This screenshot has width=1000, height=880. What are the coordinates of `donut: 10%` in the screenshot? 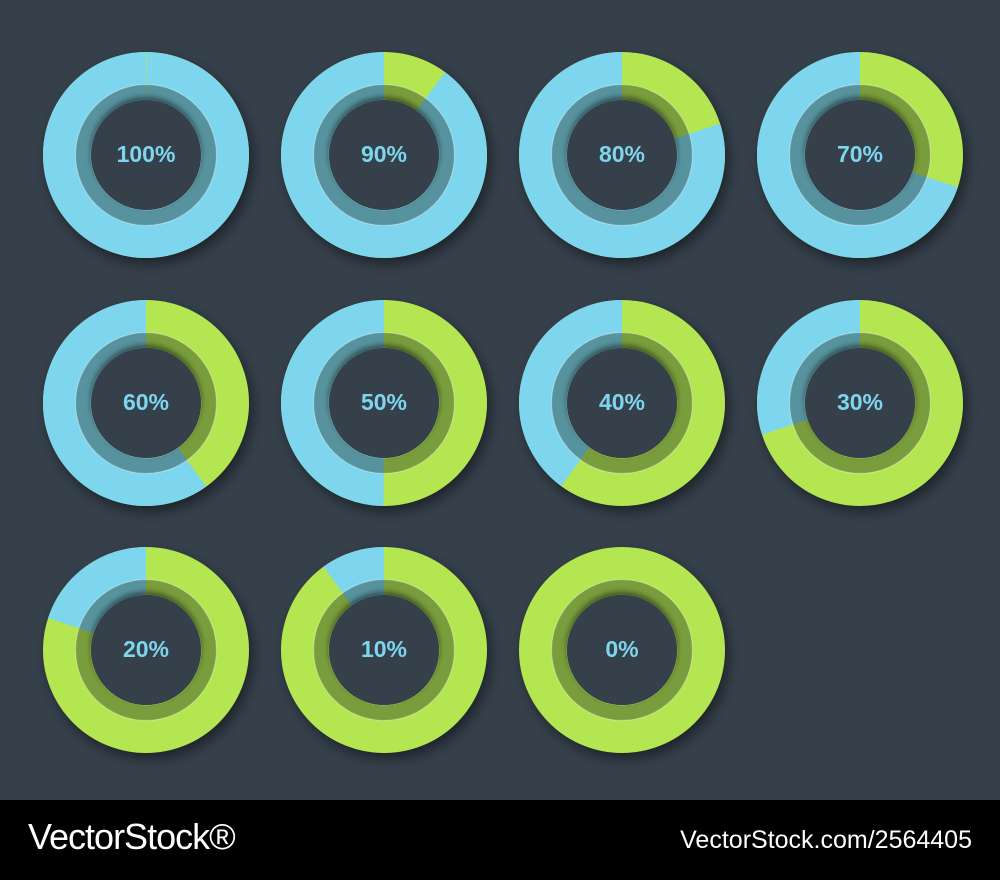 It's located at (384, 650).